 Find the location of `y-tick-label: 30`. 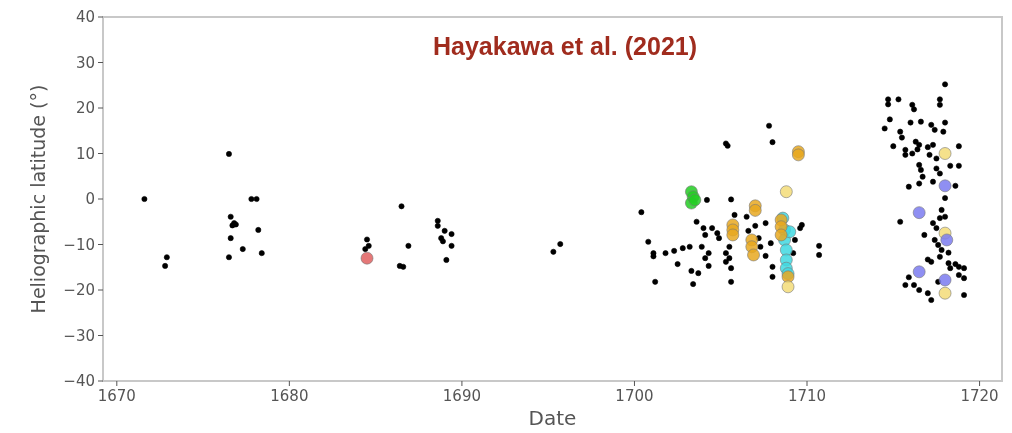

y-tick-label: 30 is located at coordinates (85, 62).